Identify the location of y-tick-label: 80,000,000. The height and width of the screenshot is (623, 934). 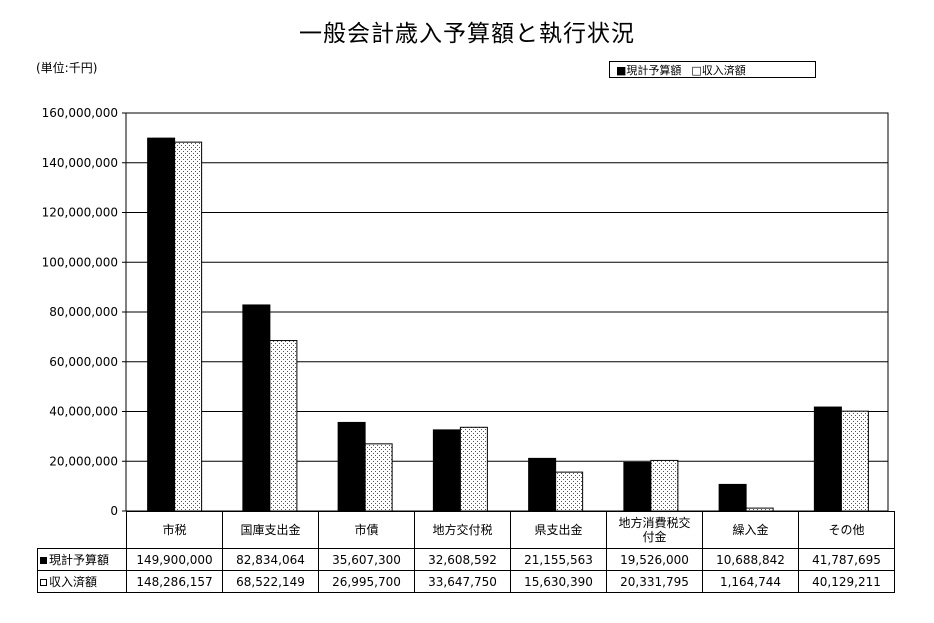
(83, 312).